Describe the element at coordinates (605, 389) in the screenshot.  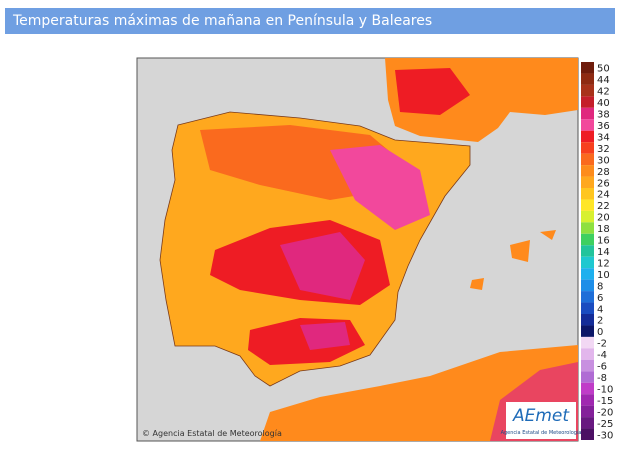
I see `legend-label: -10` at that location.